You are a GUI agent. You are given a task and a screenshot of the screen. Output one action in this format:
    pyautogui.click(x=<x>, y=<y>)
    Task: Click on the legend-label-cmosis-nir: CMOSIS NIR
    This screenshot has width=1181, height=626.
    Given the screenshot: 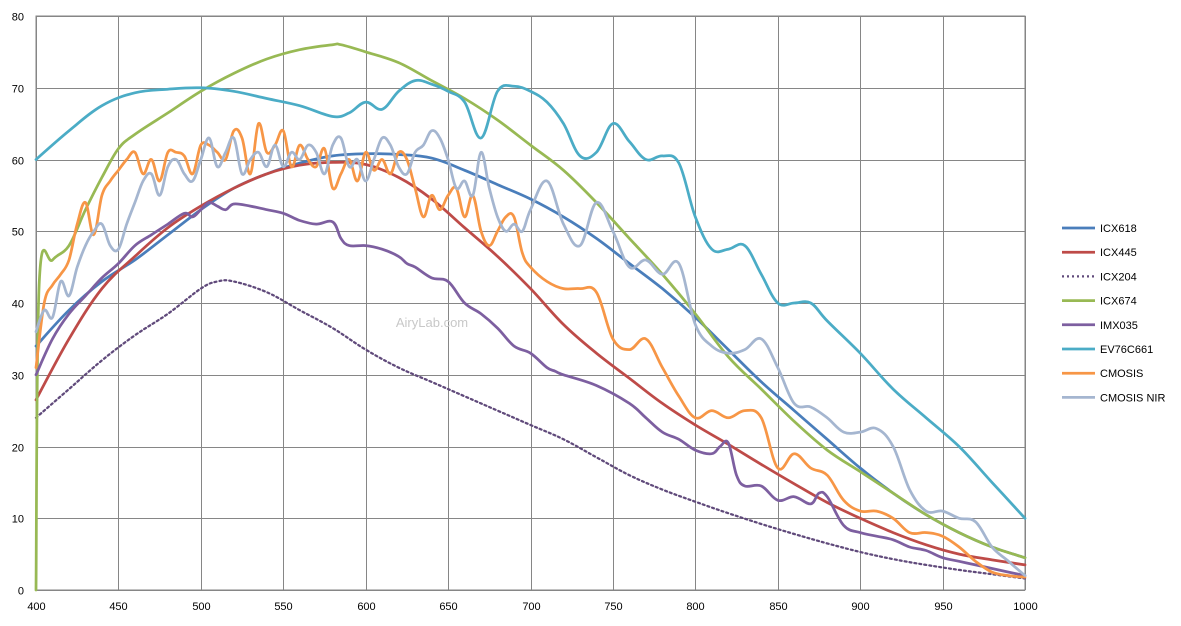 What is the action you would take?
    pyautogui.click(x=1132, y=398)
    